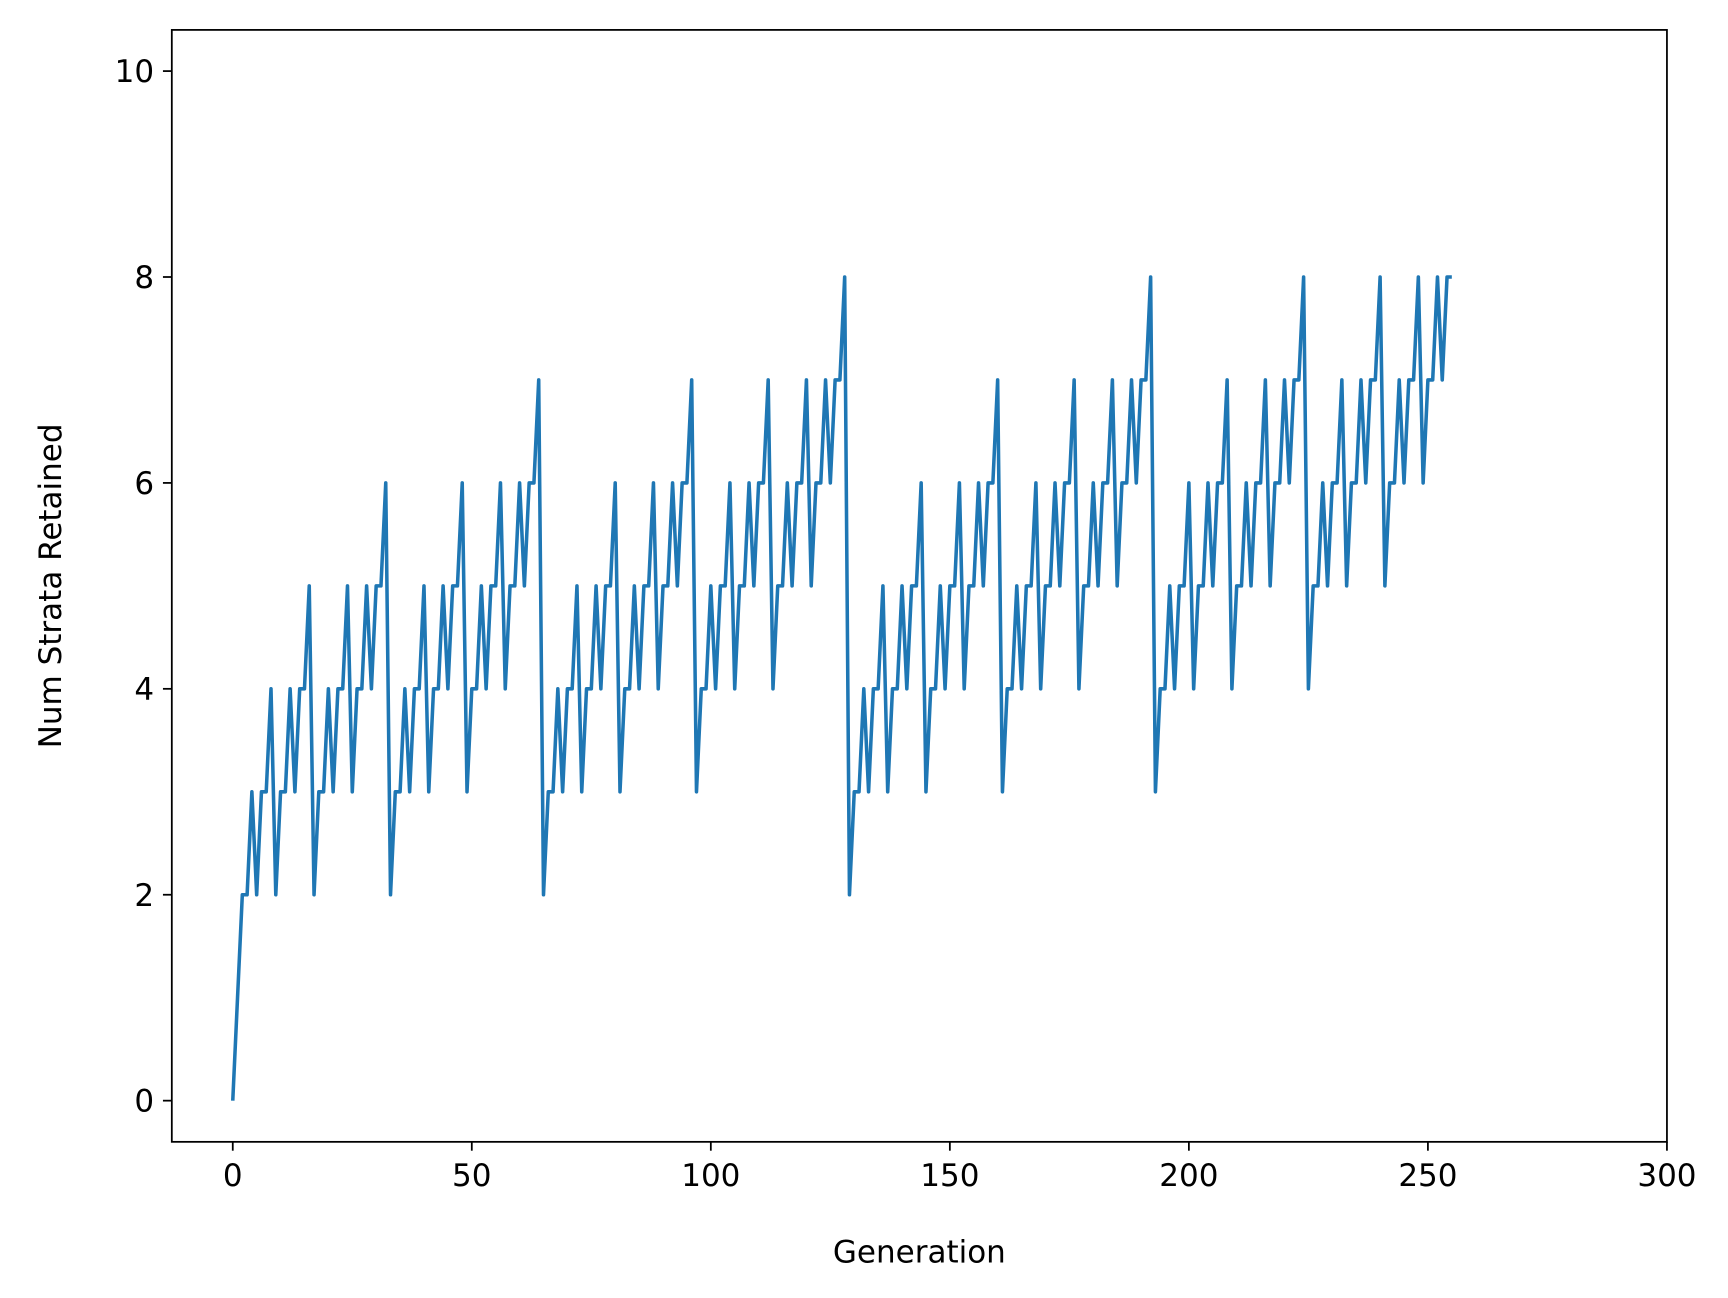 Image resolution: width=1728 pixels, height=1298 pixels. Describe the element at coordinates (51, 585) in the screenshot. I see `y-axis-label: Num Strata Retained` at that location.